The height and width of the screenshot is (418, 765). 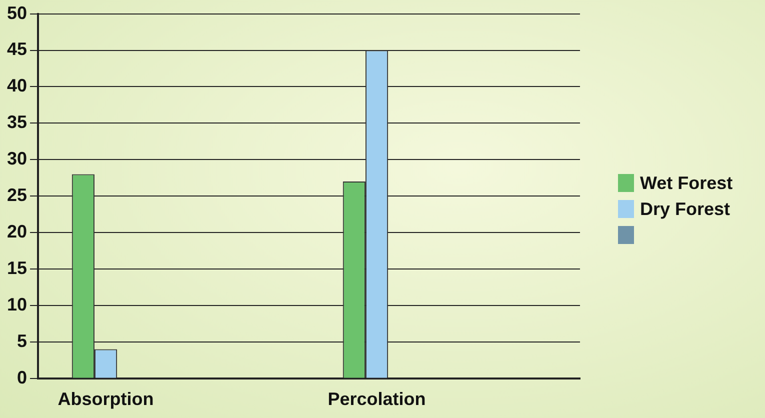 What do you see at coordinates (17, 49) in the screenshot?
I see `y-tick-label: 45` at bounding box center [17, 49].